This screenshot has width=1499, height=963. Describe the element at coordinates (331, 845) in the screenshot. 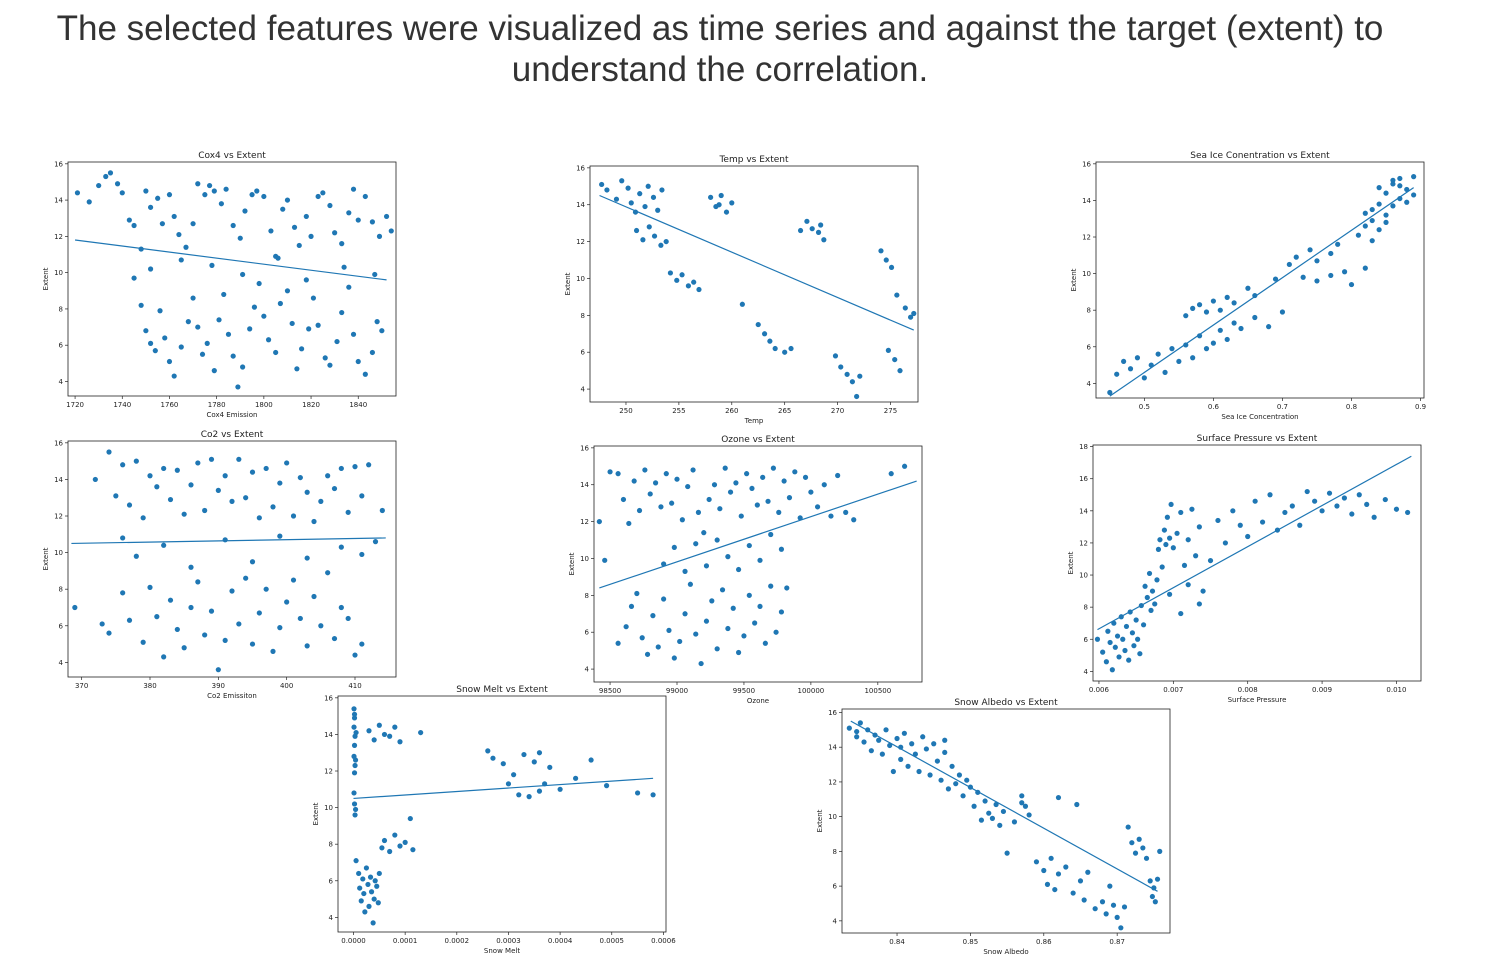

I see `y-tick-label: 8` at that location.